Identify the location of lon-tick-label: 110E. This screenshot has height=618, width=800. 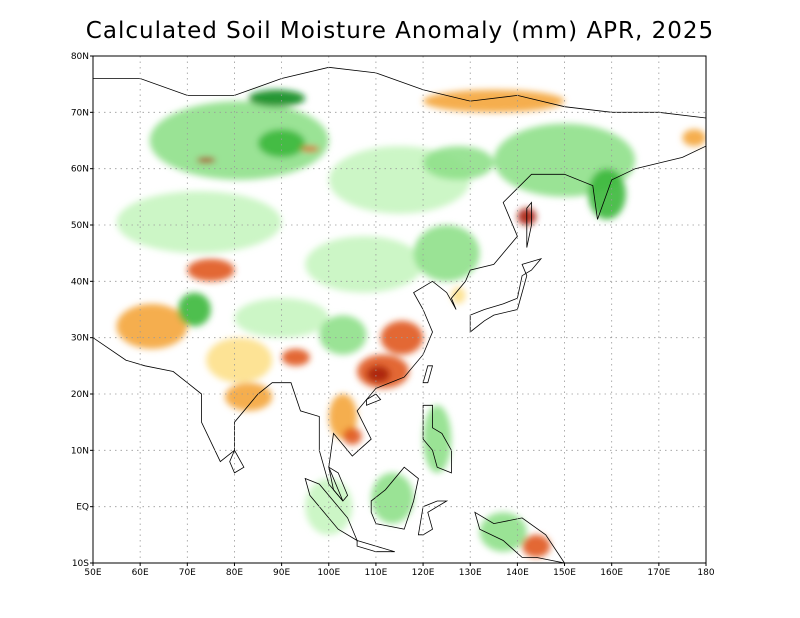
(375, 573).